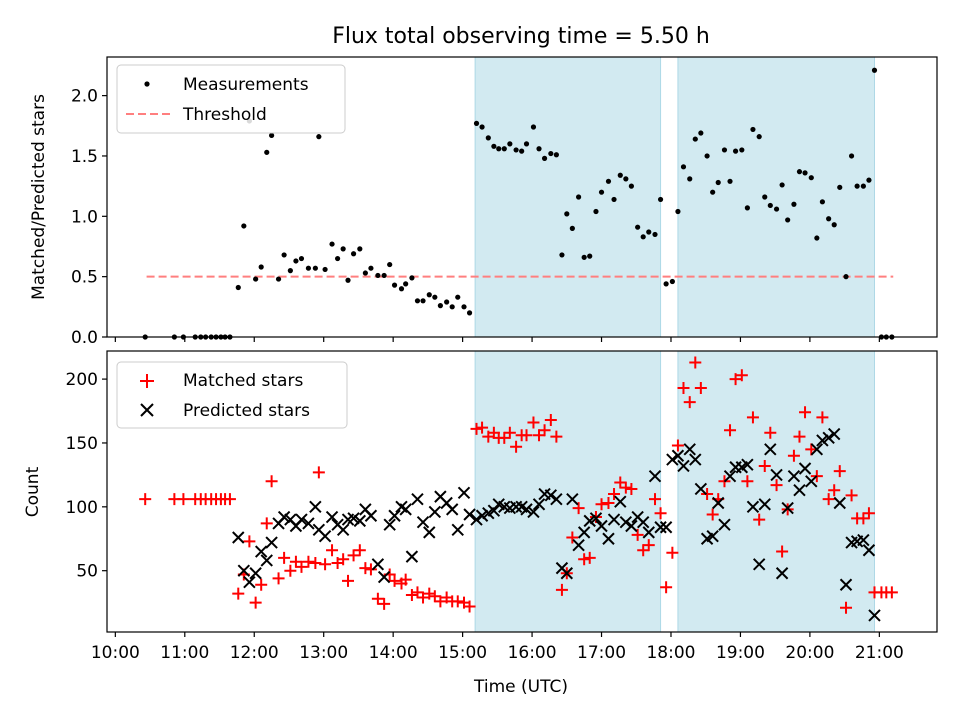 The height and width of the screenshot is (724, 960). I want to click on bottom-legend-box, so click(232, 395).